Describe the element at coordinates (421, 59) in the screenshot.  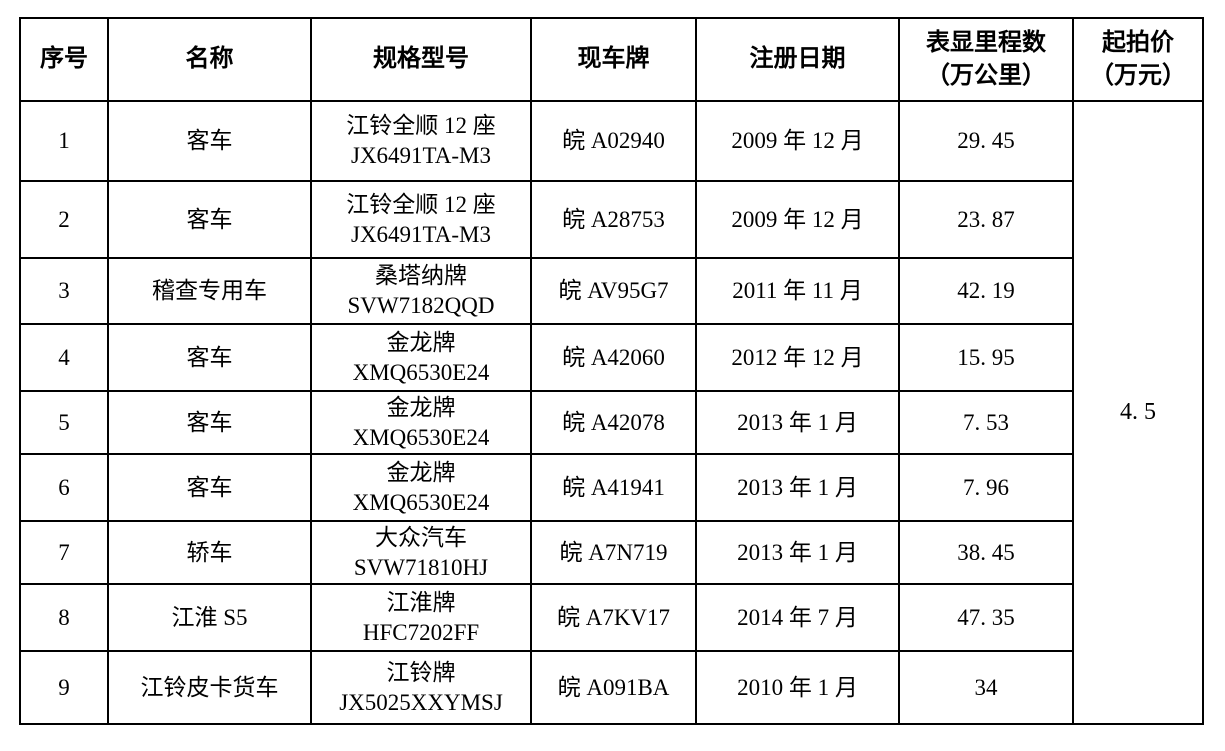
I see `header-cell-spec: 规格型号` at that location.